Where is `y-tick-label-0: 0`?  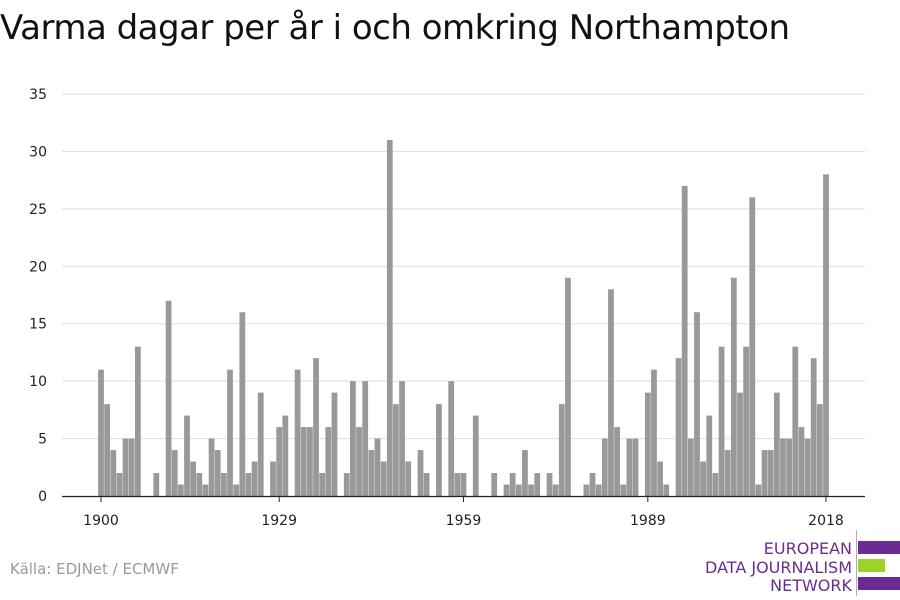 y-tick-label-0: 0 is located at coordinates (42, 497).